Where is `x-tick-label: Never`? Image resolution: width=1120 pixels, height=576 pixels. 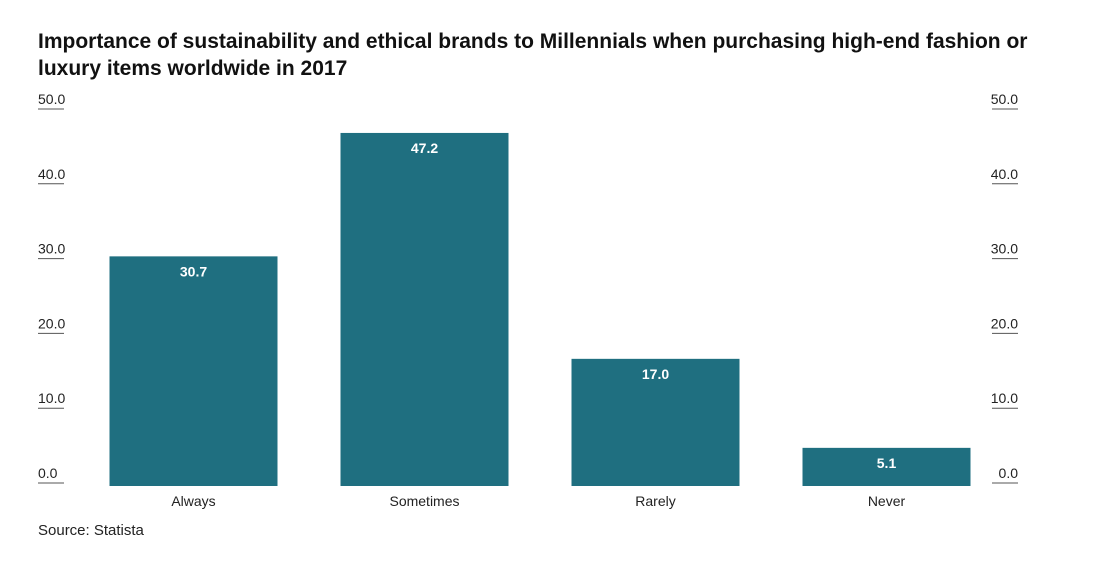
x-tick-label: Never is located at coordinates (887, 501).